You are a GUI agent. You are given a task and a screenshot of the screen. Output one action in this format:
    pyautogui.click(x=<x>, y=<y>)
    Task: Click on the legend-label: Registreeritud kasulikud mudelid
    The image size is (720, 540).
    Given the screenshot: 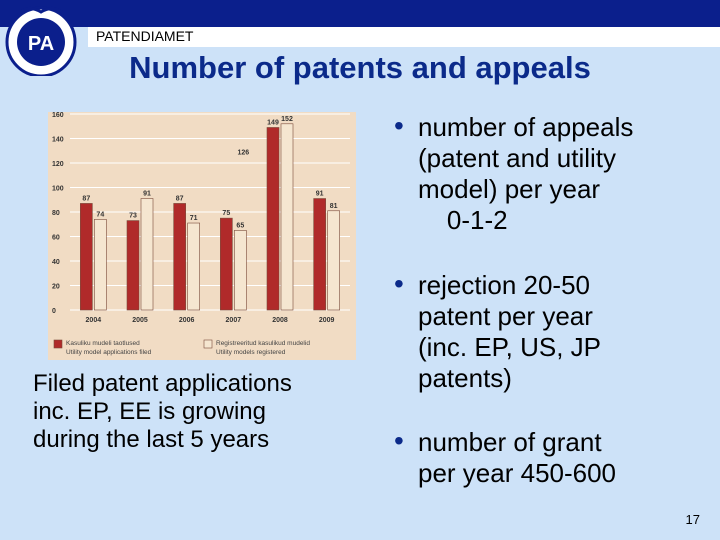 What is the action you would take?
    pyautogui.click(x=263, y=343)
    